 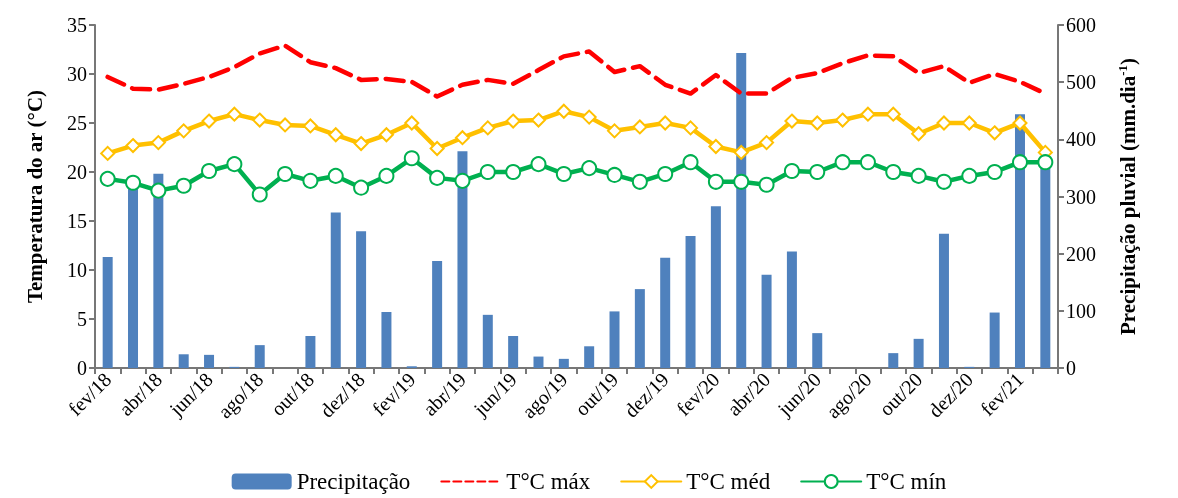 What do you see at coordinates (82, 368) in the screenshot?
I see `y-tick-label: 0` at bounding box center [82, 368].